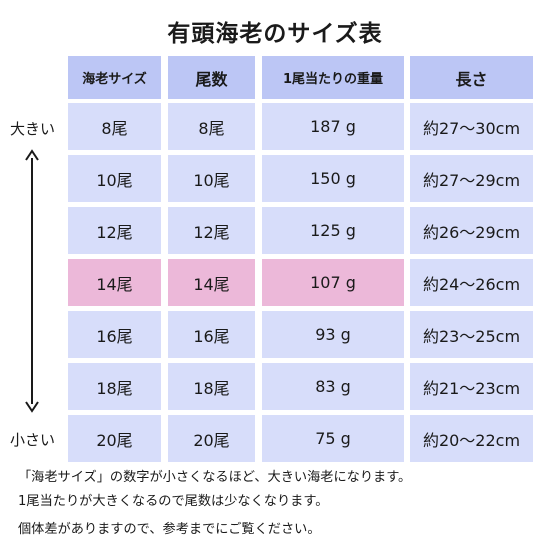  Describe the element at coordinates (211, 178) in the screenshot. I see `table-cell-count: 10尾` at that location.